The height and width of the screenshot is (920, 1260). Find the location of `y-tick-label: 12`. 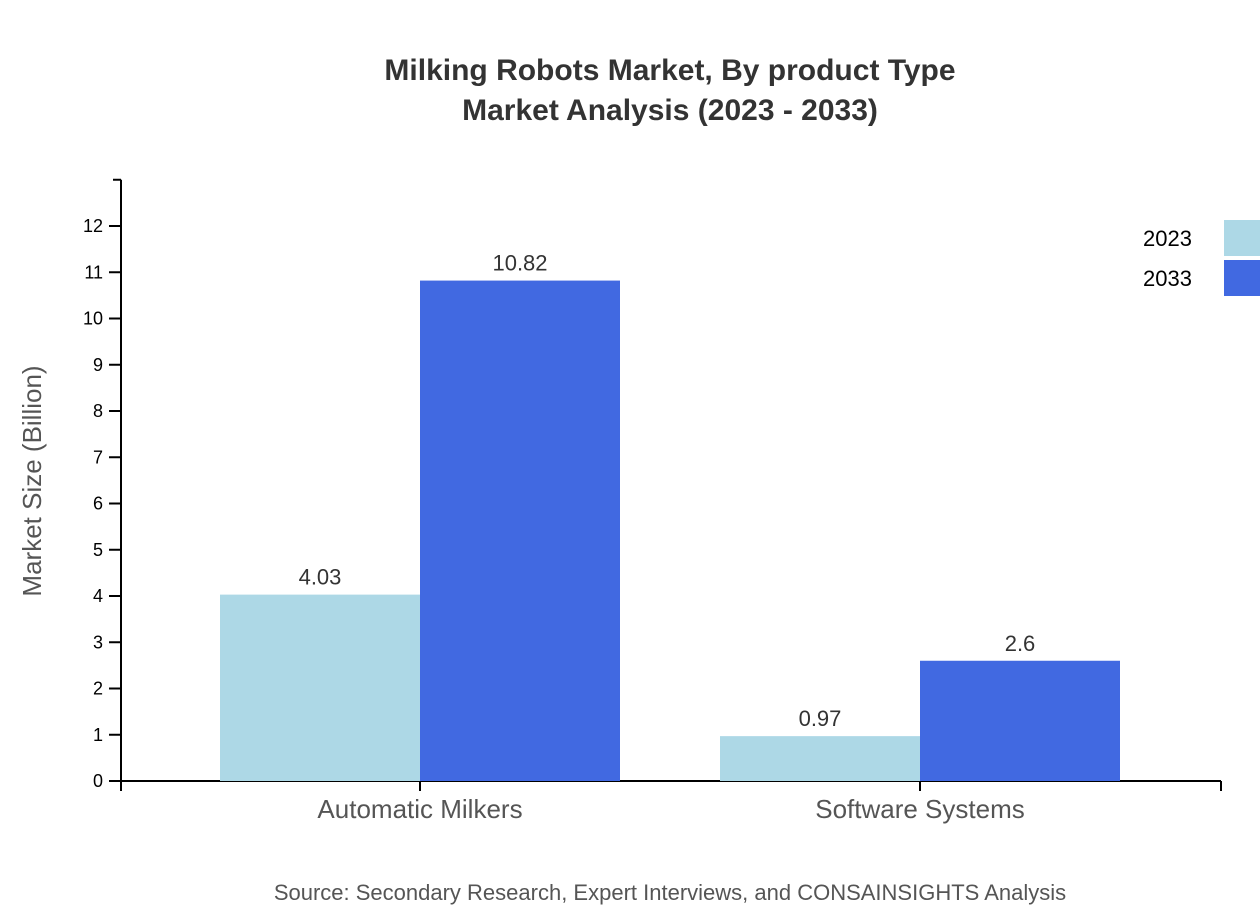

y-tick-label: 12 is located at coordinates (93, 226).